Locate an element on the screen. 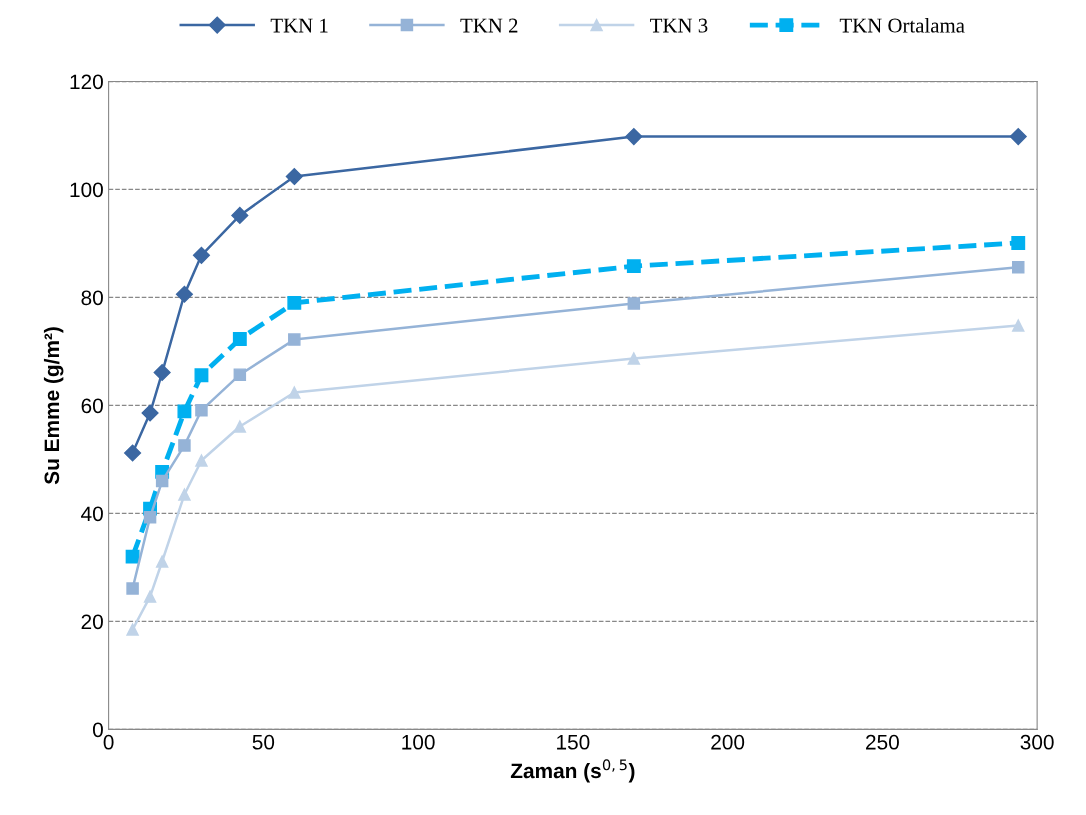 The height and width of the screenshot is (815, 1086). y-tick-label: 100 is located at coordinates (86, 190).